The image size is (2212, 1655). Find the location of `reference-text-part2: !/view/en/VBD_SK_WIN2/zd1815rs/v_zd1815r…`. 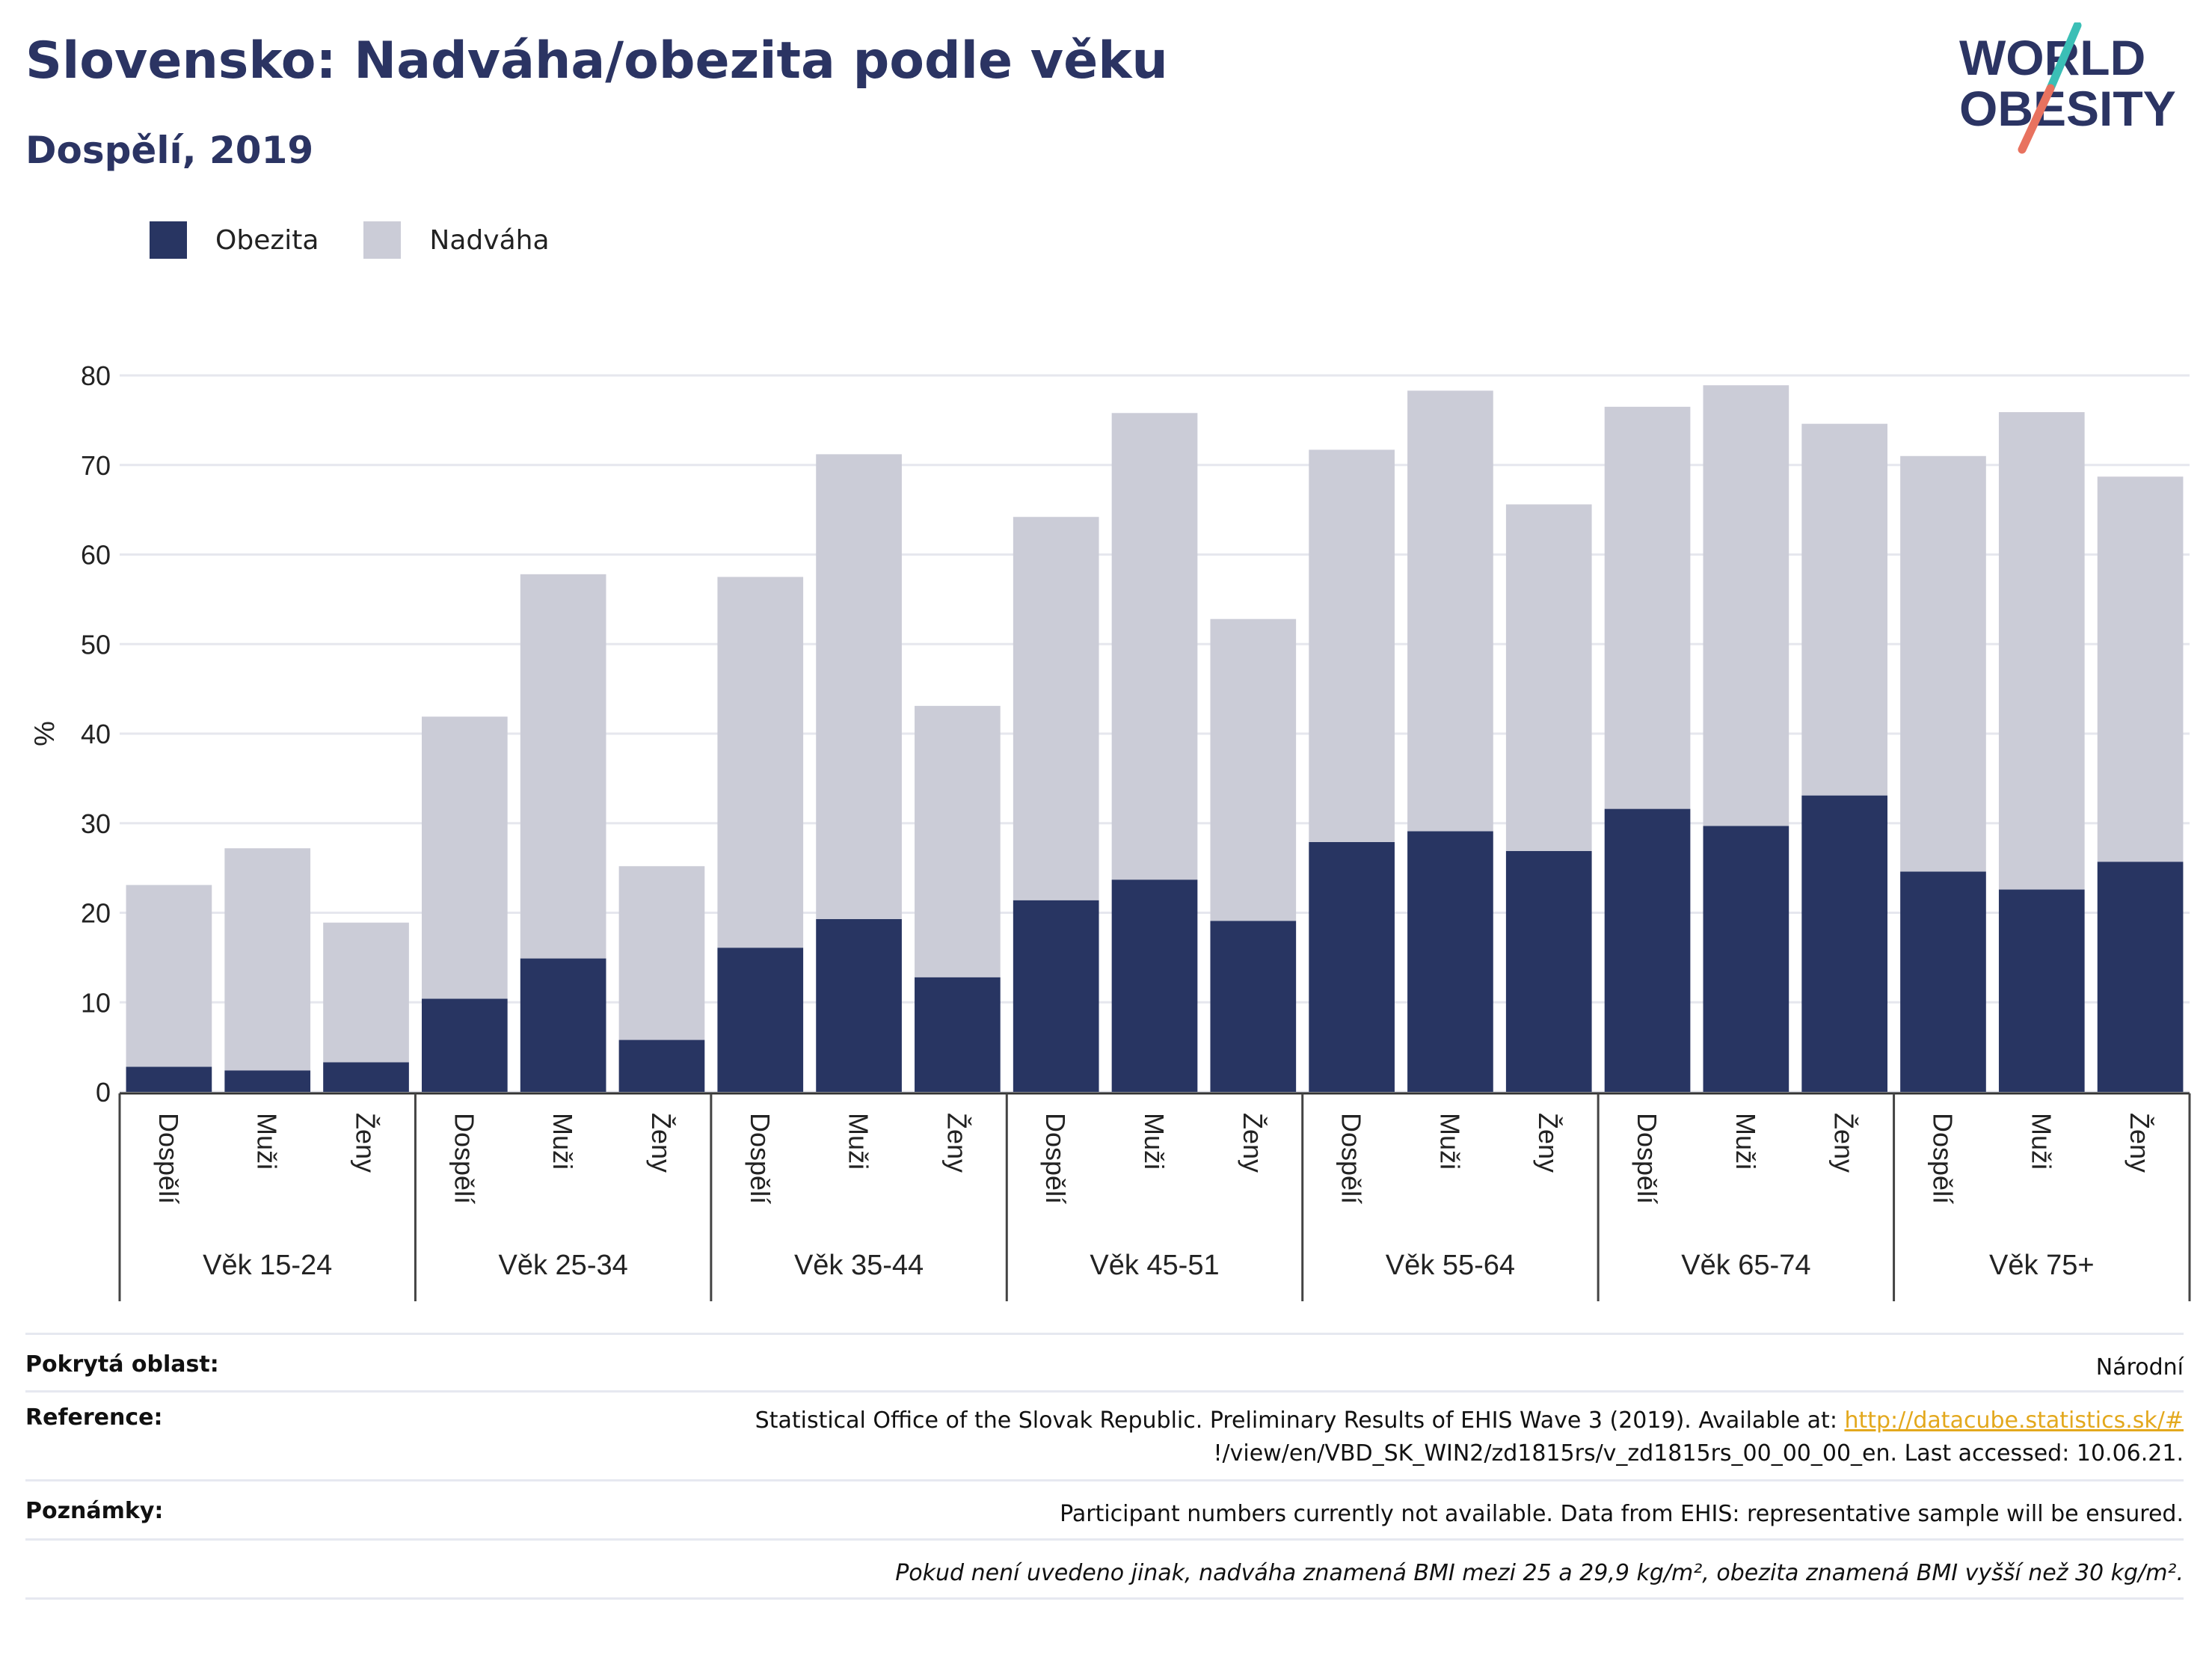

reference-text-part2: !/view/en/VBD_SK_WIN2/zd1815rs/v_zd1815r… is located at coordinates (1698, 1453).